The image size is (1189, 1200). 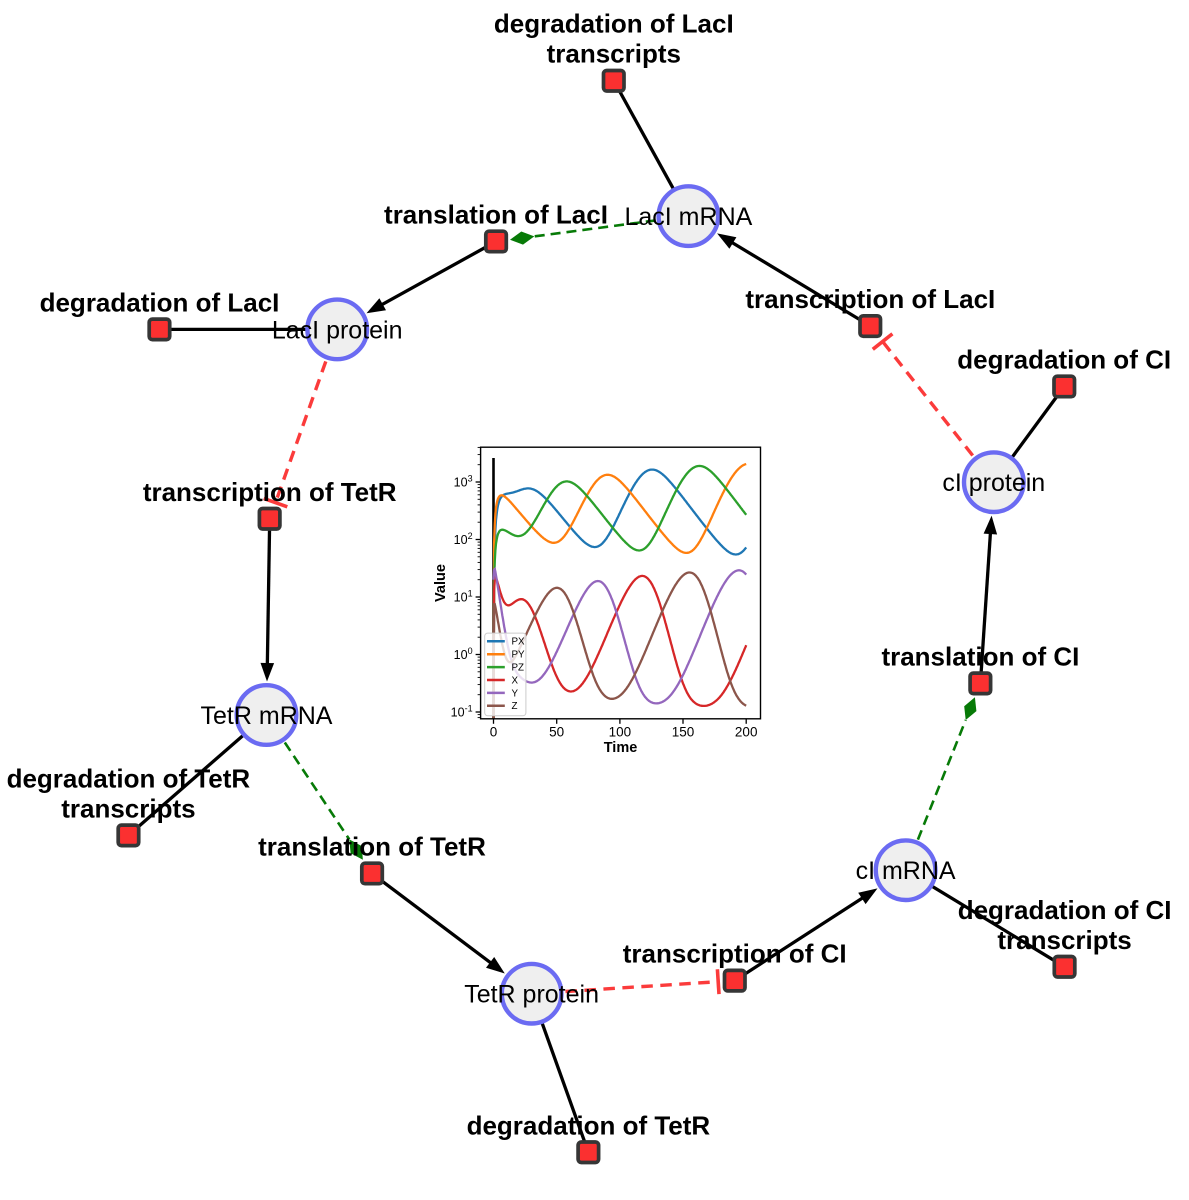 What do you see at coordinates (620, 731) in the screenshot?
I see `svg-text: 100` at bounding box center [620, 731].